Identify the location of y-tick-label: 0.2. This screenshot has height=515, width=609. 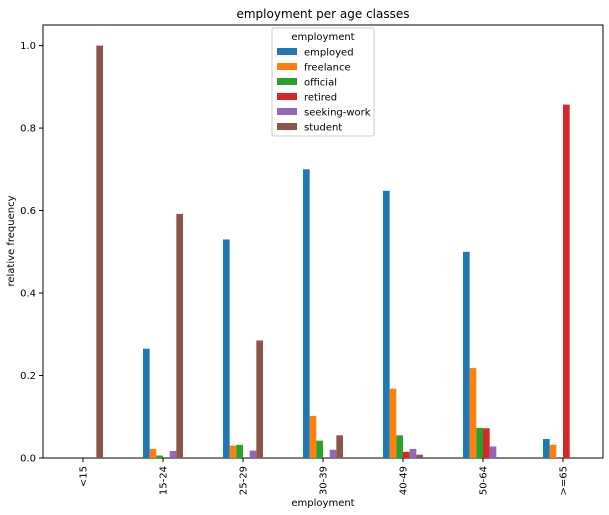
(28, 376).